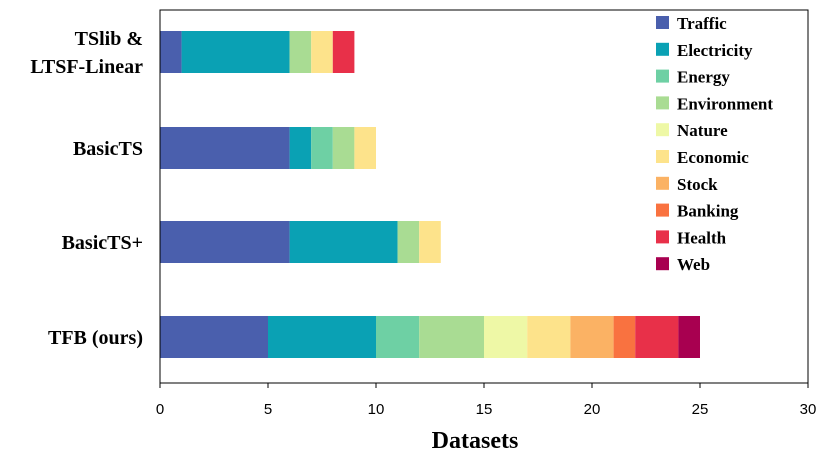  What do you see at coordinates (725, 103) in the screenshot?
I see `legend-label-3: Environment` at bounding box center [725, 103].